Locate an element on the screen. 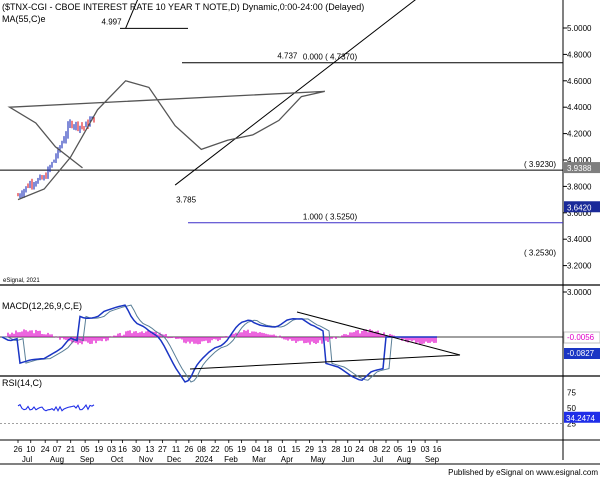 The image size is (600, 479). macd-value-label-2: -0.0827 is located at coordinates (581, 353).